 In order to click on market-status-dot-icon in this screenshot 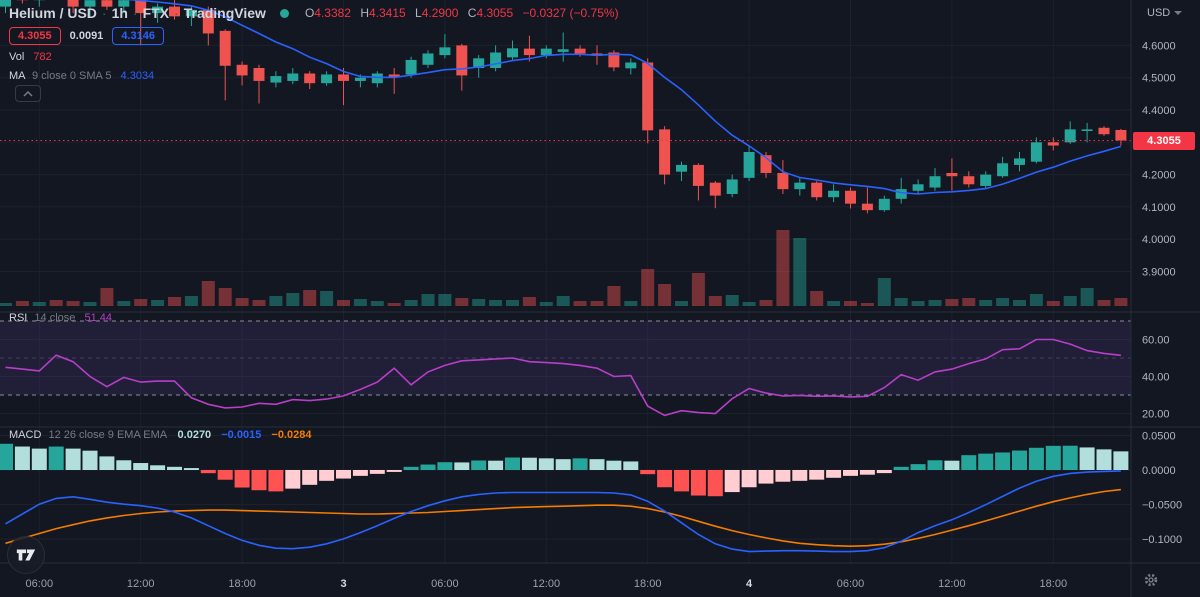, I will do `click(284, 13)`.